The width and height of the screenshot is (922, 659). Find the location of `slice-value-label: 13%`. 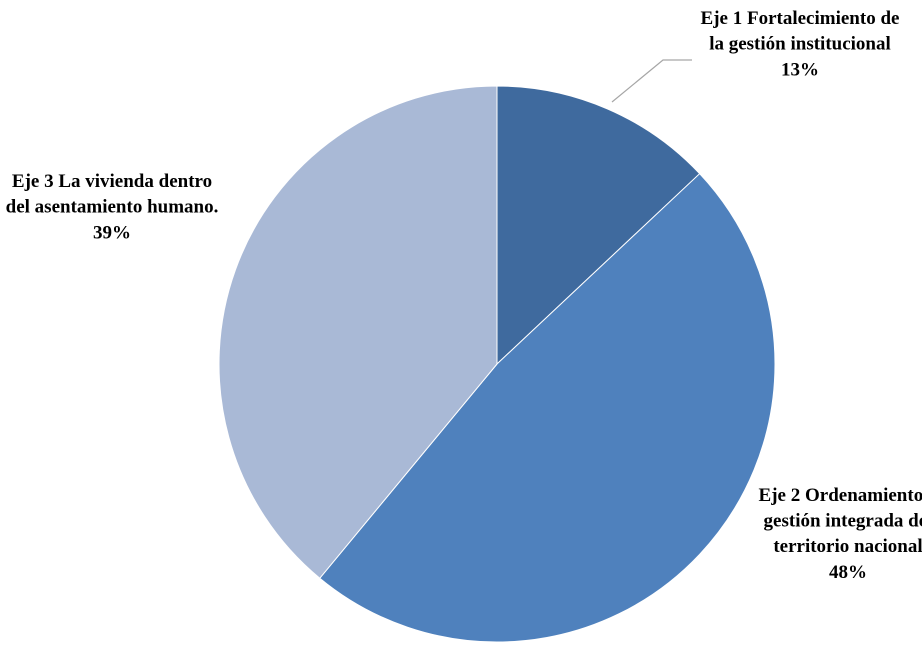

slice-value-label: 13% is located at coordinates (800, 69).